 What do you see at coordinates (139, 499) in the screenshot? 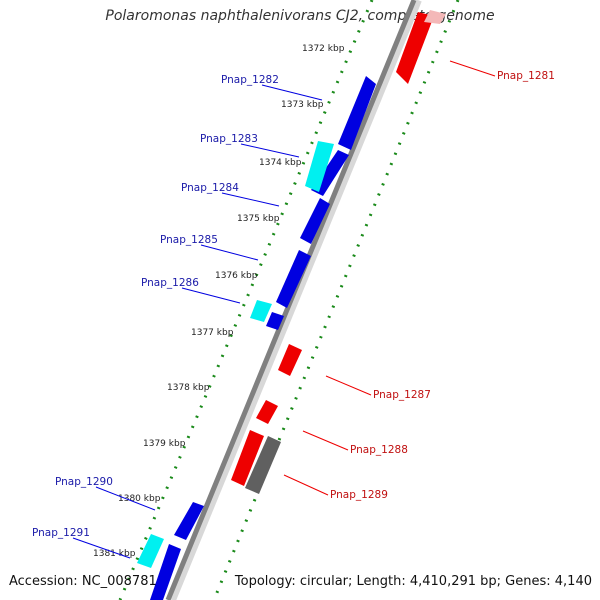
I see `tick-label: 1380 kbp` at bounding box center [139, 499].